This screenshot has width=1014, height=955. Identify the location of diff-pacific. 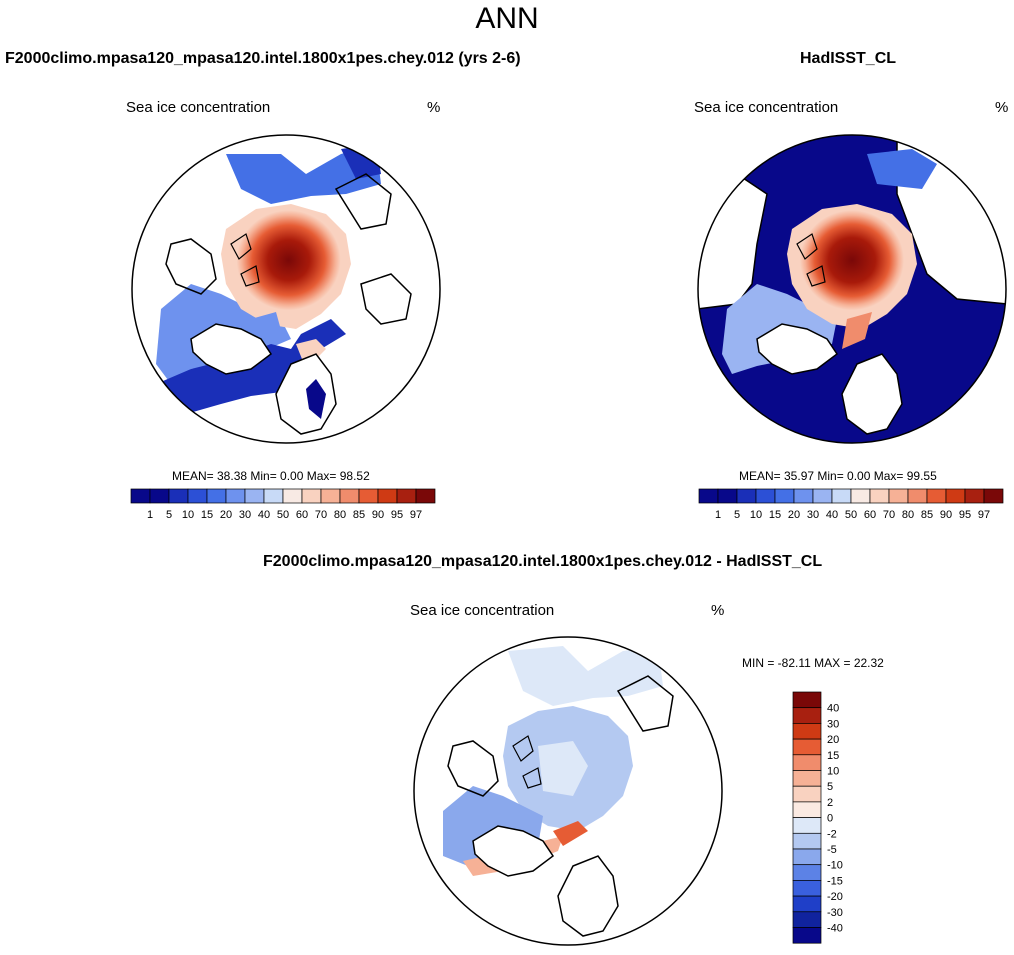
(585, 676).